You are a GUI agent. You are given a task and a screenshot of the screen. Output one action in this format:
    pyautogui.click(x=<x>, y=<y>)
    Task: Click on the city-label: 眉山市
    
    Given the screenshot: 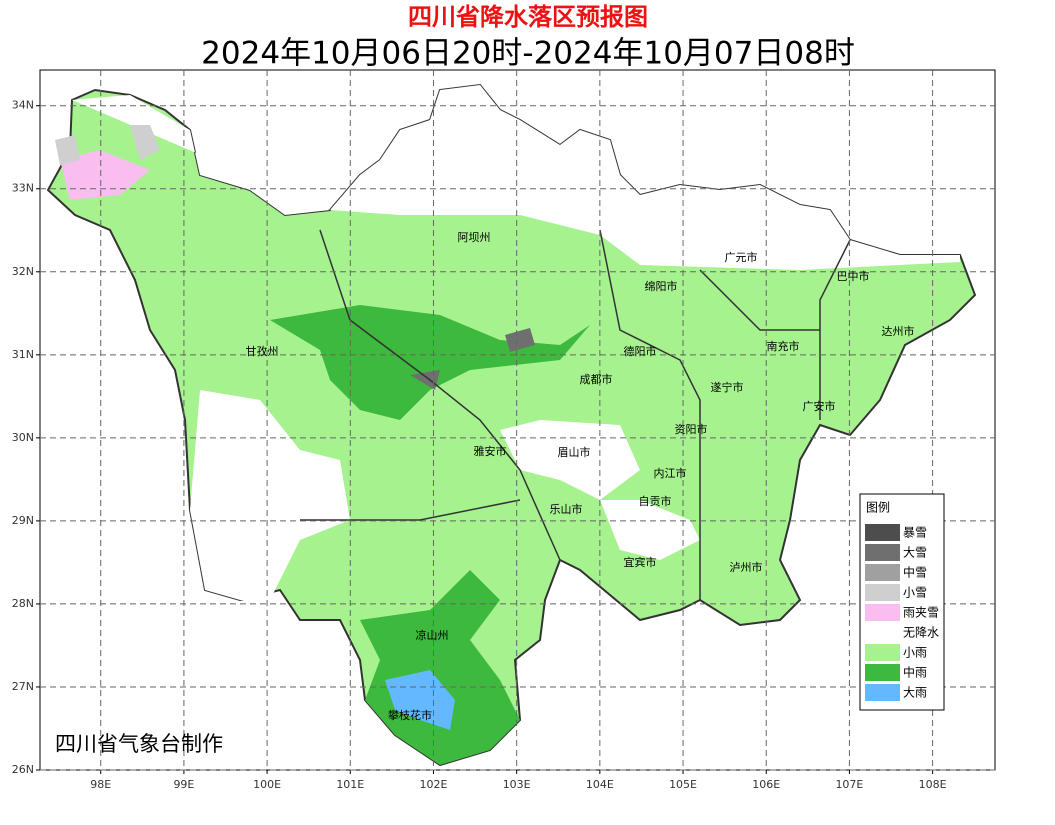 What is the action you would take?
    pyautogui.click(x=574, y=452)
    